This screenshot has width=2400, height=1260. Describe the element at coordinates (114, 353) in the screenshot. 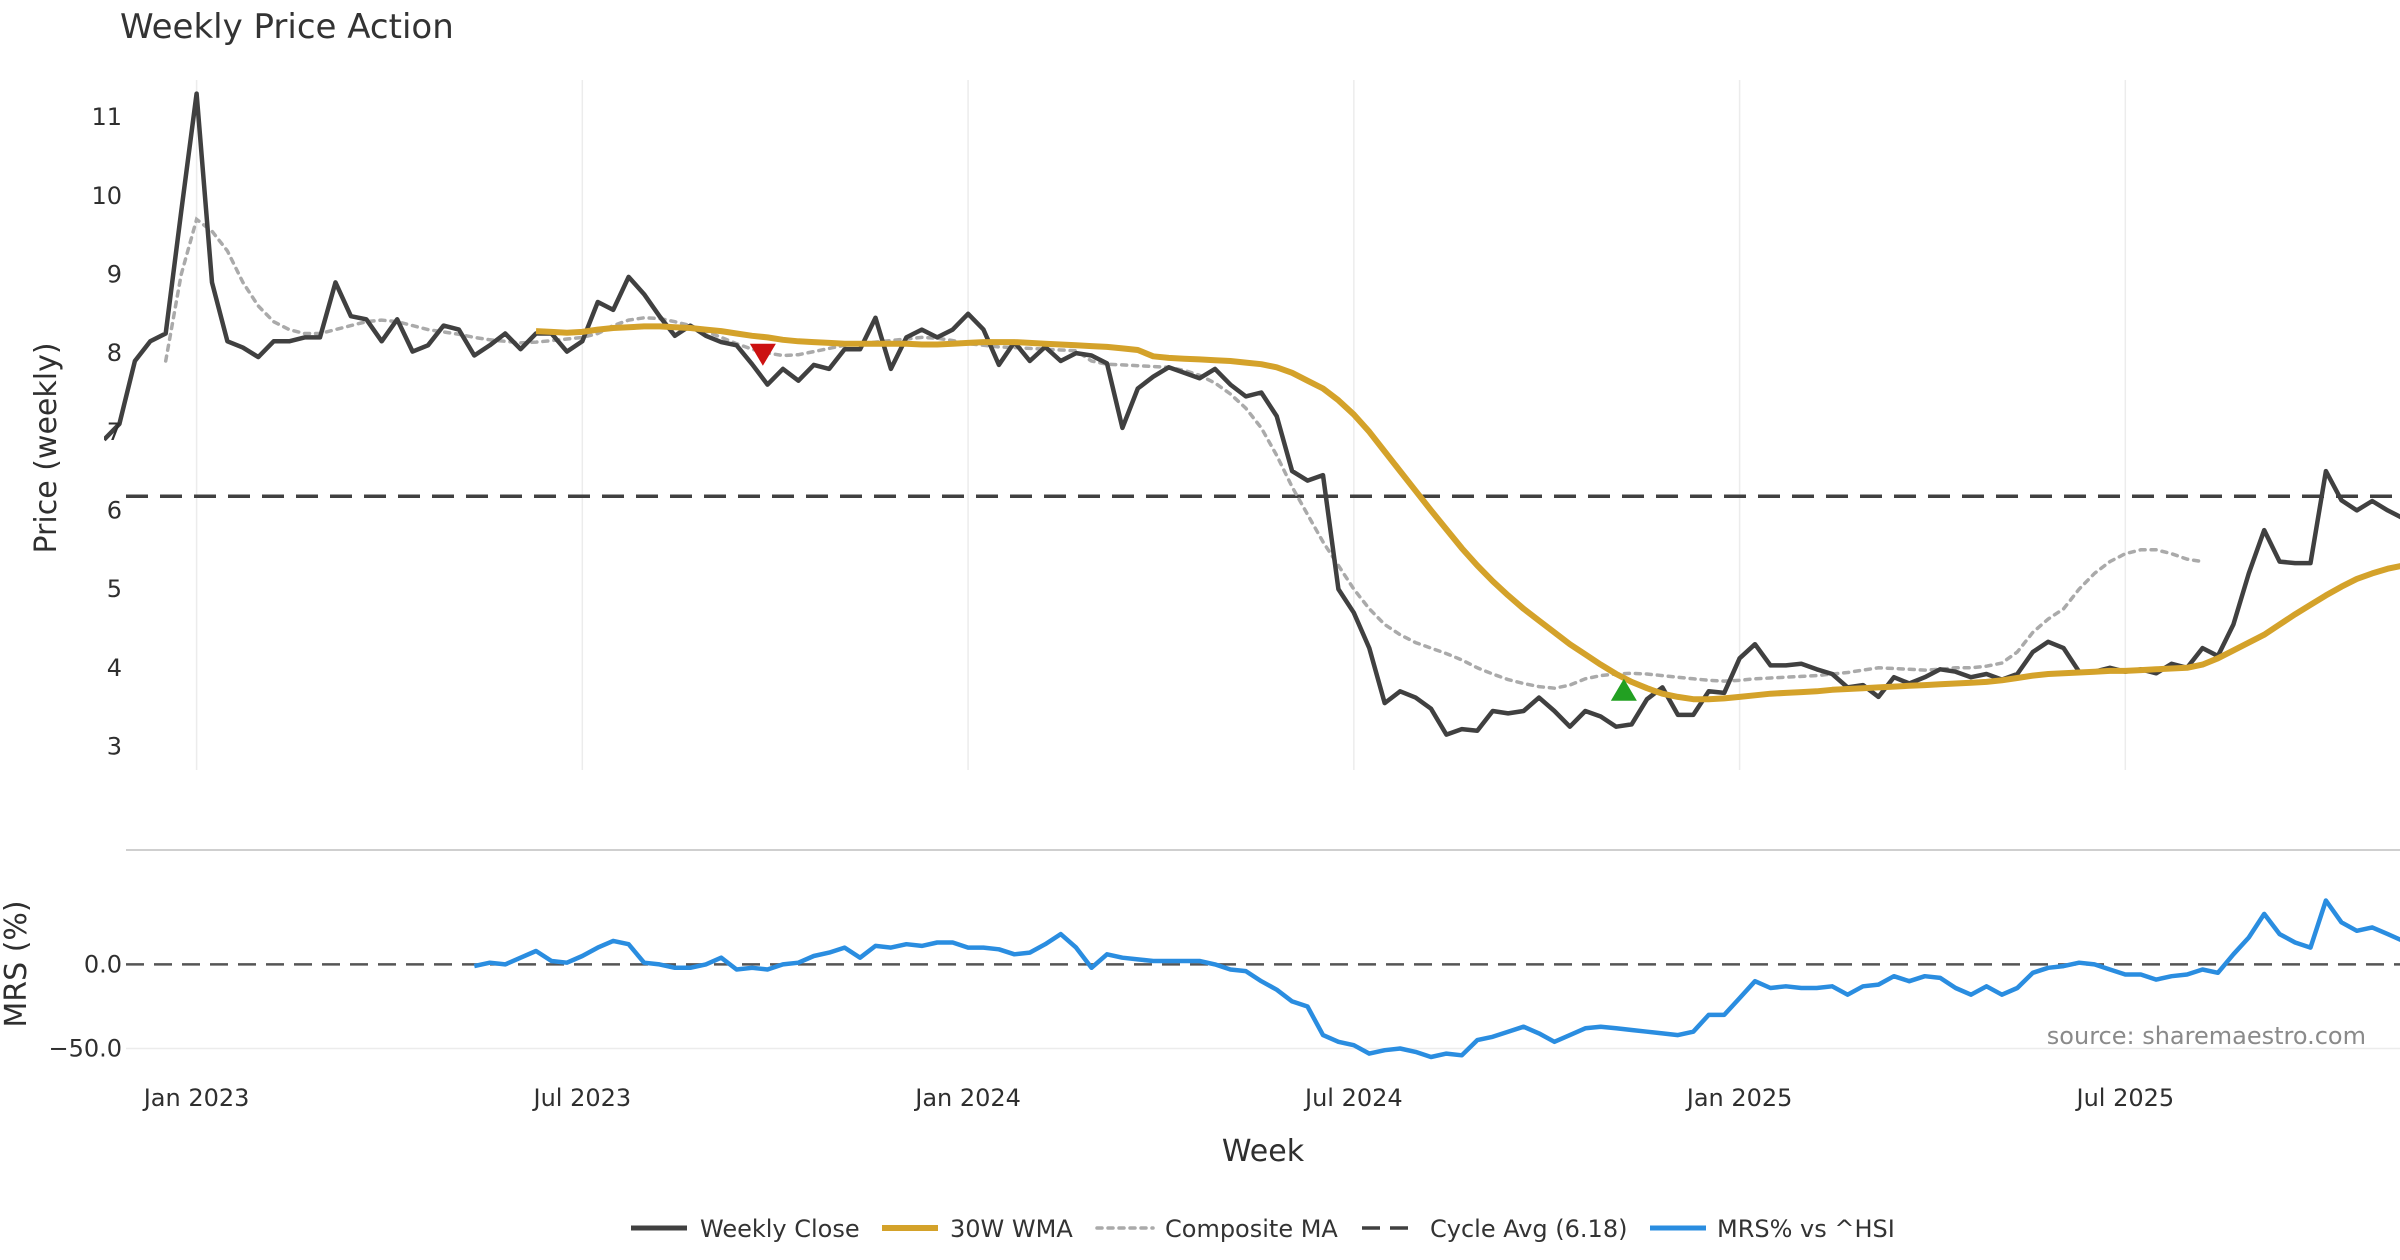

I see `price-y-tick-label: 8` at that location.